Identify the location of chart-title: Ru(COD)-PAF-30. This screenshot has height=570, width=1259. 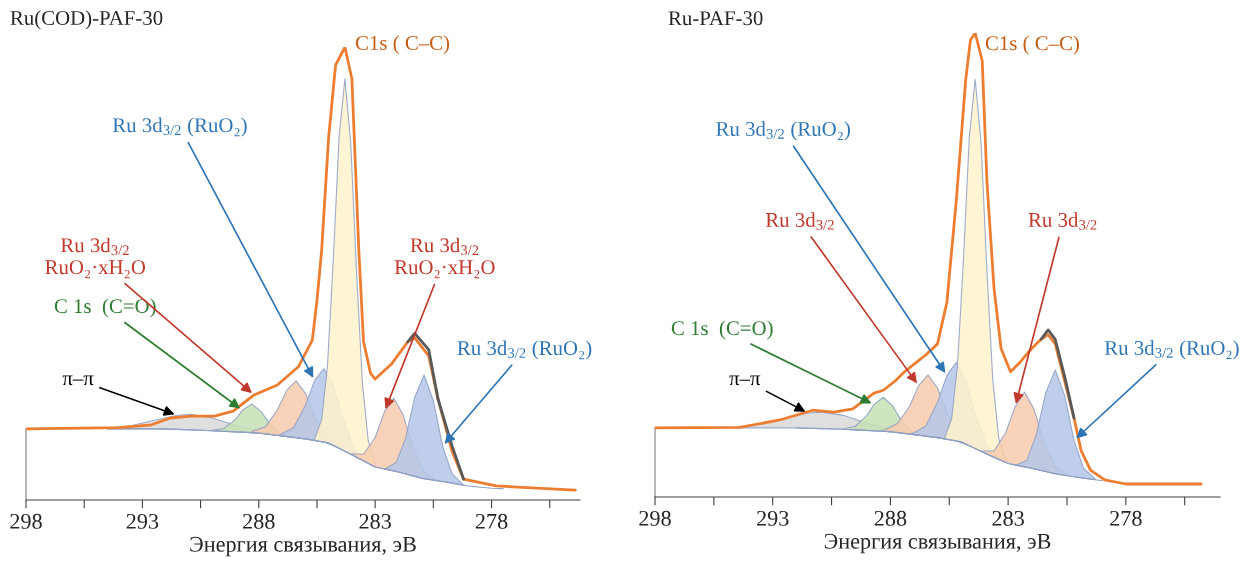
(86, 20).